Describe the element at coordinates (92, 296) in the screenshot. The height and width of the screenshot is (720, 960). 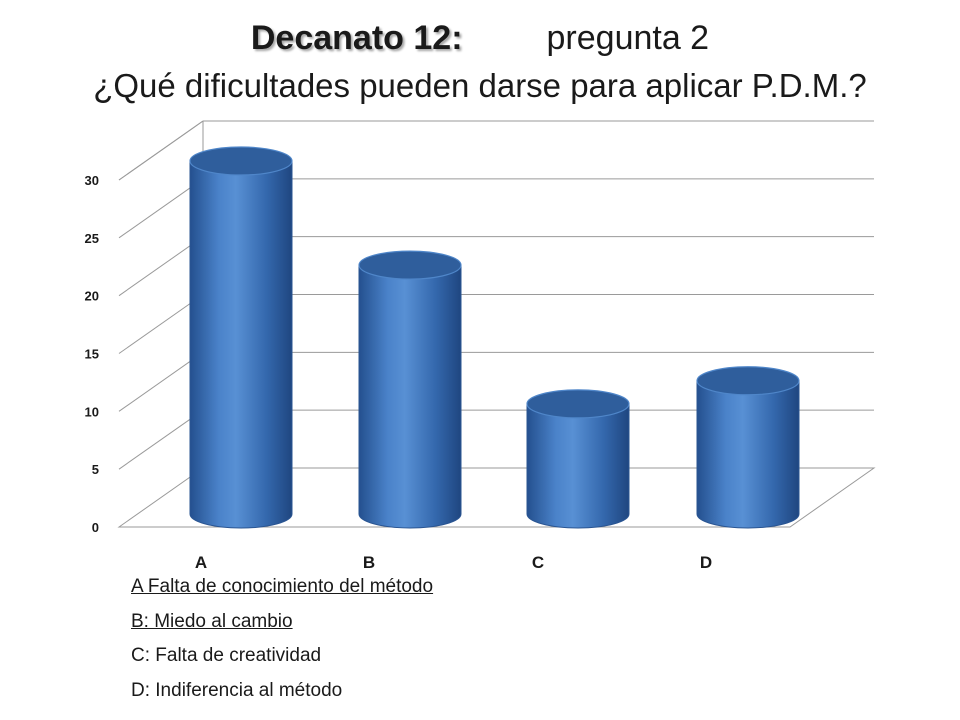
I see `y-tick-label: 20` at that location.